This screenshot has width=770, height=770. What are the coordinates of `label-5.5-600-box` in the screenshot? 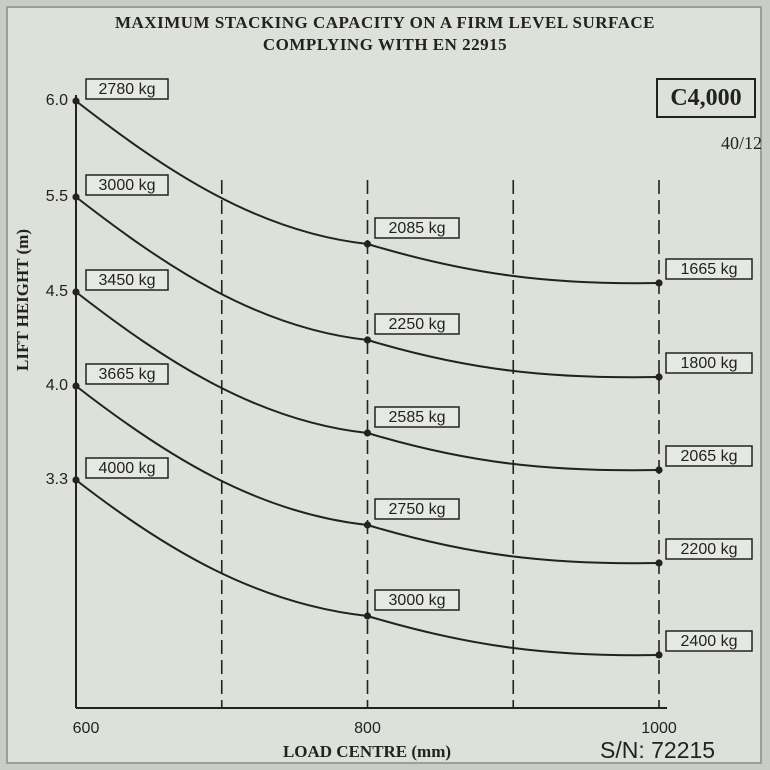 It's located at (127, 185).